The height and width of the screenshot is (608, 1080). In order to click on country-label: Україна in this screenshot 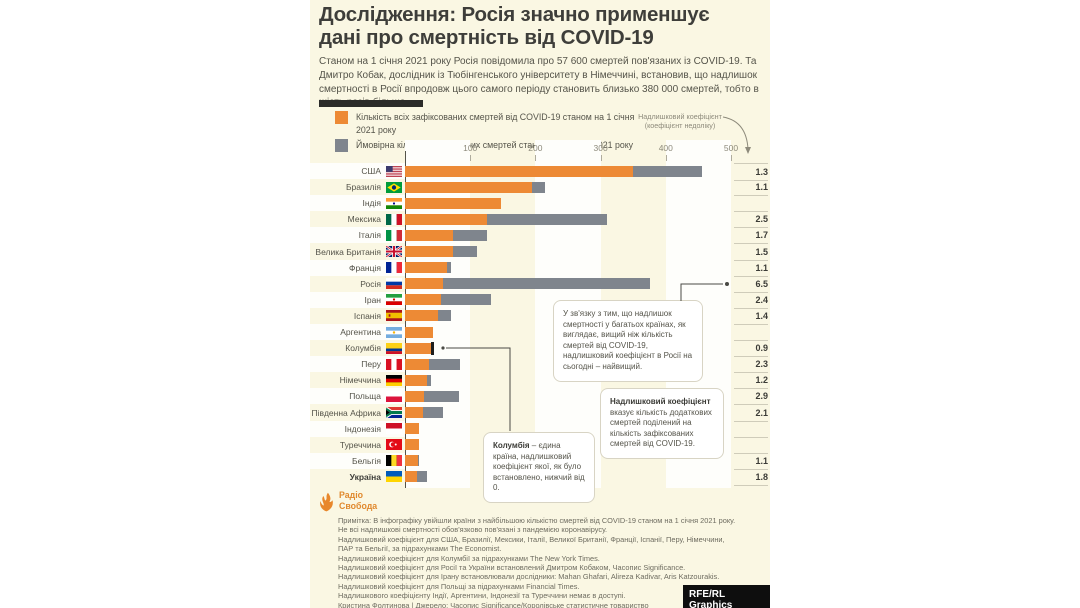, I will do `click(365, 476)`.